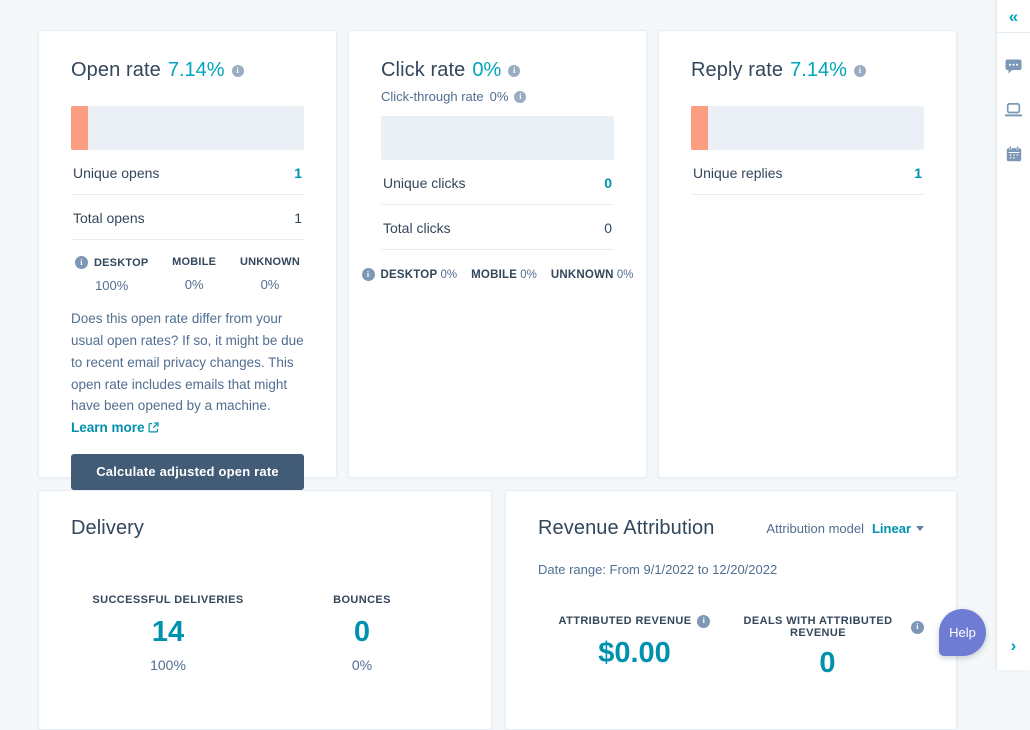 The image size is (1030, 730). What do you see at coordinates (1013, 335) in the screenshot?
I see `right-sidebar: « ›` at bounding box center [1013, 335].